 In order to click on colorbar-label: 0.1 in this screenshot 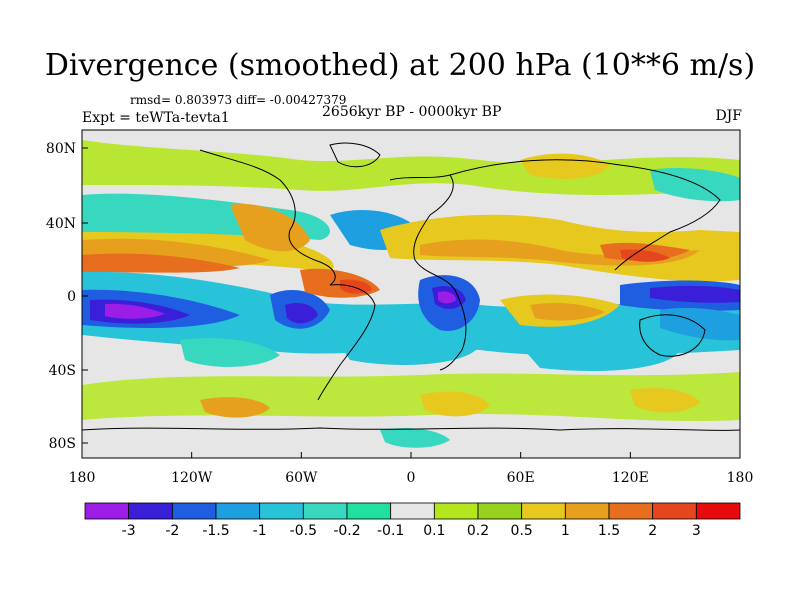, I will do `click(434, 531)`.